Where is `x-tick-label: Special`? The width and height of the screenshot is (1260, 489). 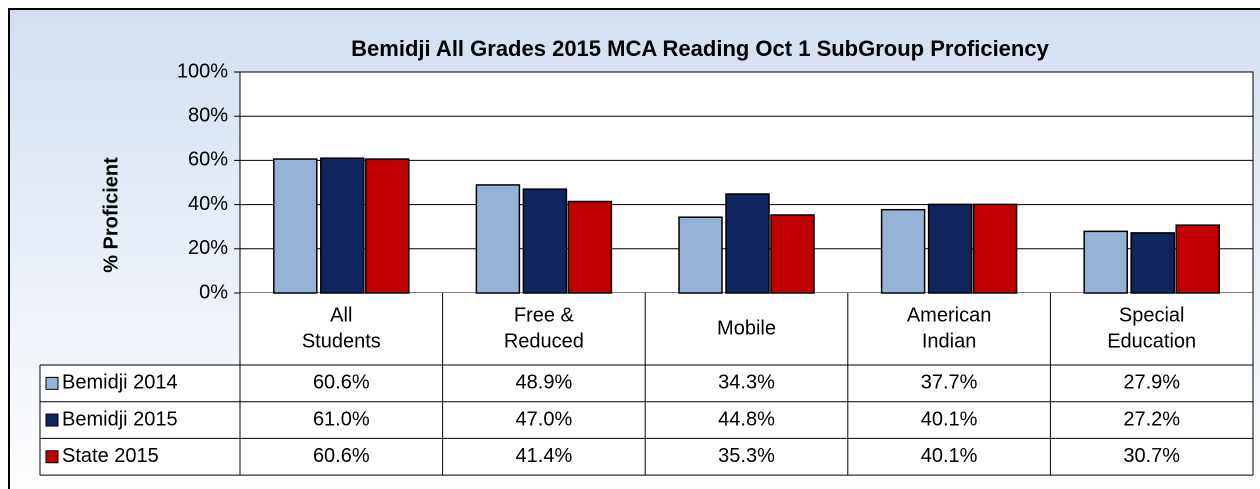 x-tick-label: Special is located at coordinates (1152, 315).